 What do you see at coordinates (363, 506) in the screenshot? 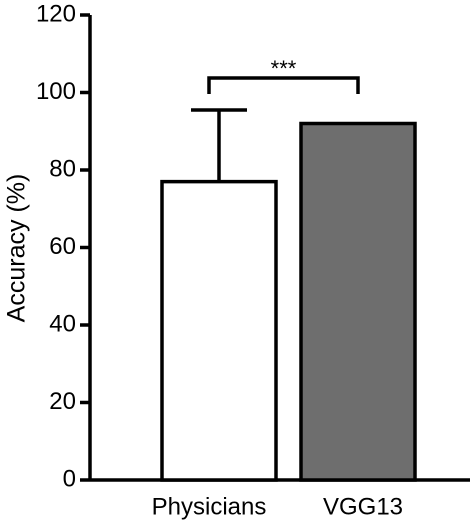
I see `x-tick-label: VGG13` at bounding box center [363, 506].